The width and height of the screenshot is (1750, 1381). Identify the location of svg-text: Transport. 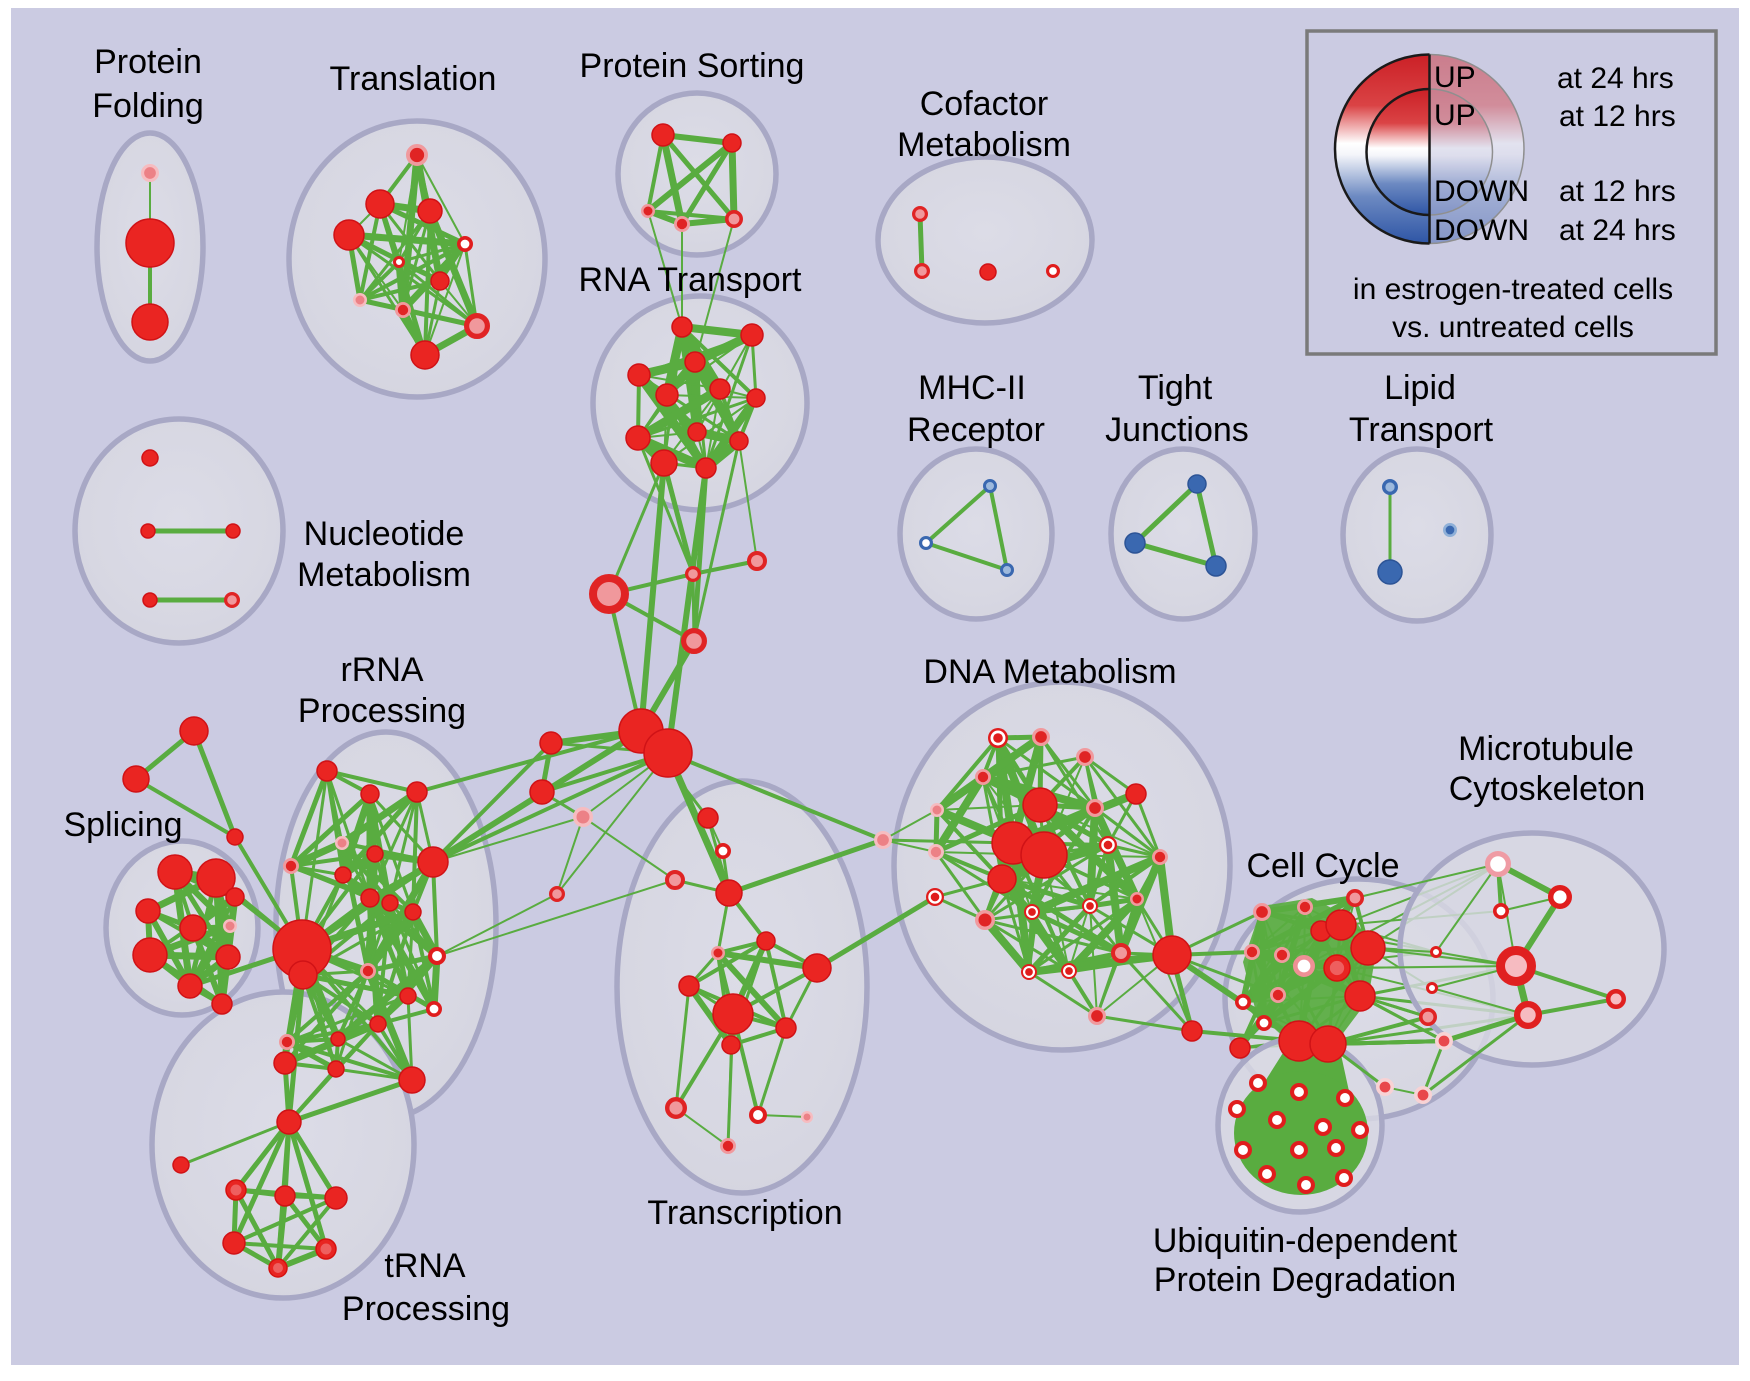
(1421, 430).